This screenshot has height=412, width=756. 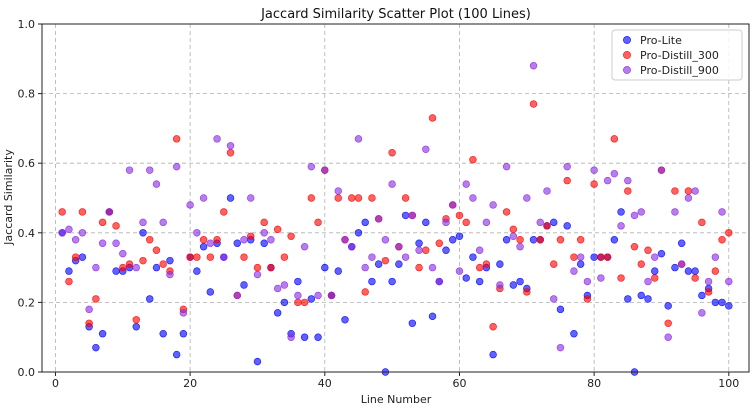 What do you see at coordinates (677, 55) in the screenshot?
I see `legend: Pro-Lite Pro-Distill_300 Pro-Distill_900` at bounding box center [677, 55].